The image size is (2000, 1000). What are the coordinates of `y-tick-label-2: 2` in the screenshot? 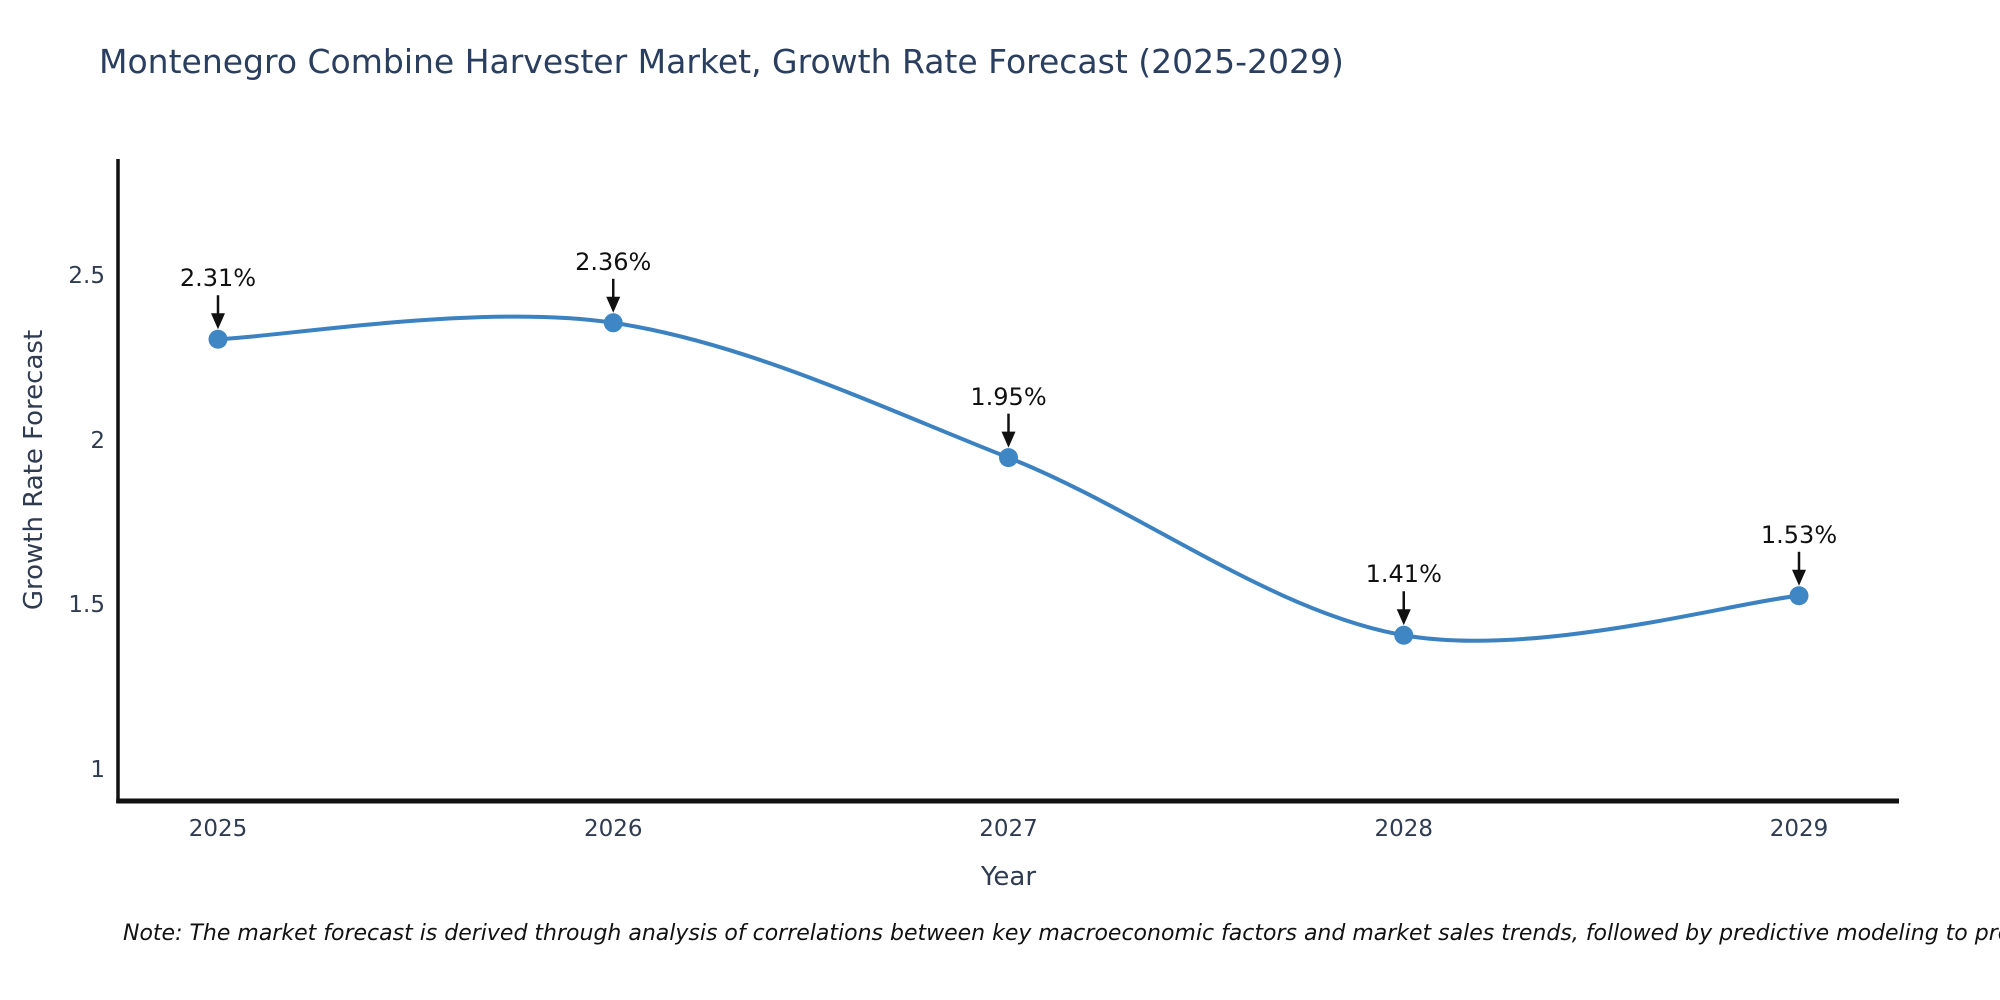 It's located at (97, 440).